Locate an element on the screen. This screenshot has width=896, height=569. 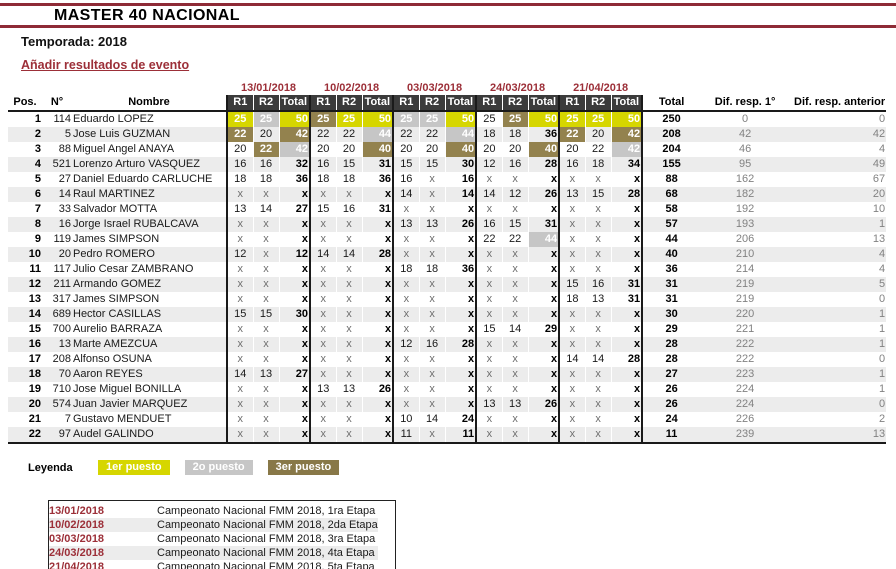
score-cell: 22 is located at coordinates (489, 239).